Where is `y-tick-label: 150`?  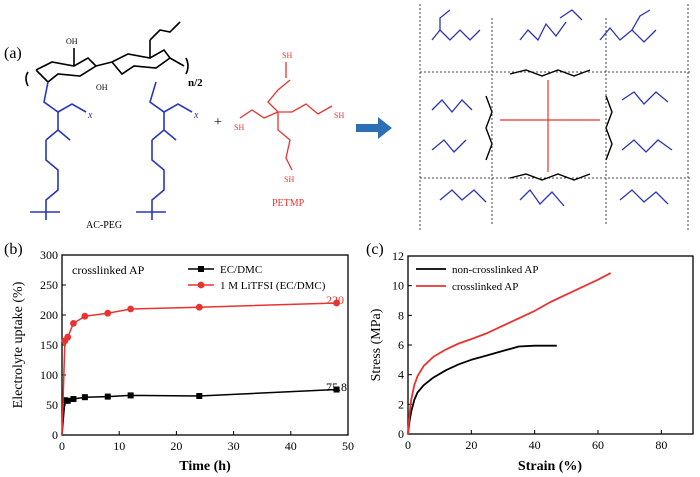 y-tick-label: 150 is located at coordinates (49, 345).